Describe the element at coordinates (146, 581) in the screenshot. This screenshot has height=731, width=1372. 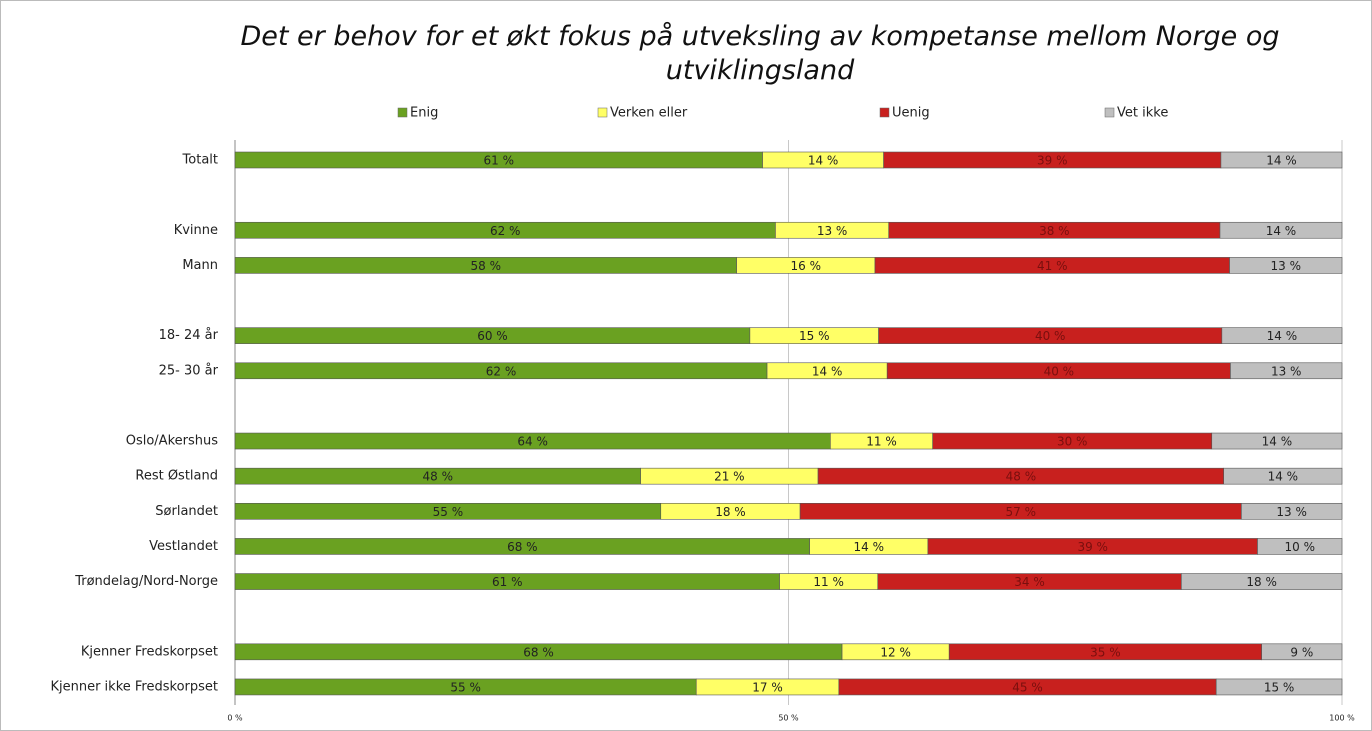
I see `y-tick-label: Trøndelag/Nord-Norge` at that location.